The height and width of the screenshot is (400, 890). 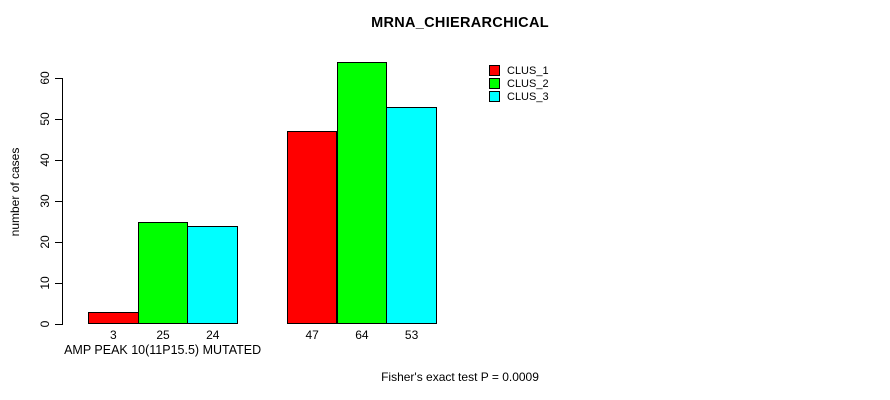 What do you see at coordinates (213, 335) in the screenshot?
I see `bar-value-label: 24` at bounding box center [213, 335].